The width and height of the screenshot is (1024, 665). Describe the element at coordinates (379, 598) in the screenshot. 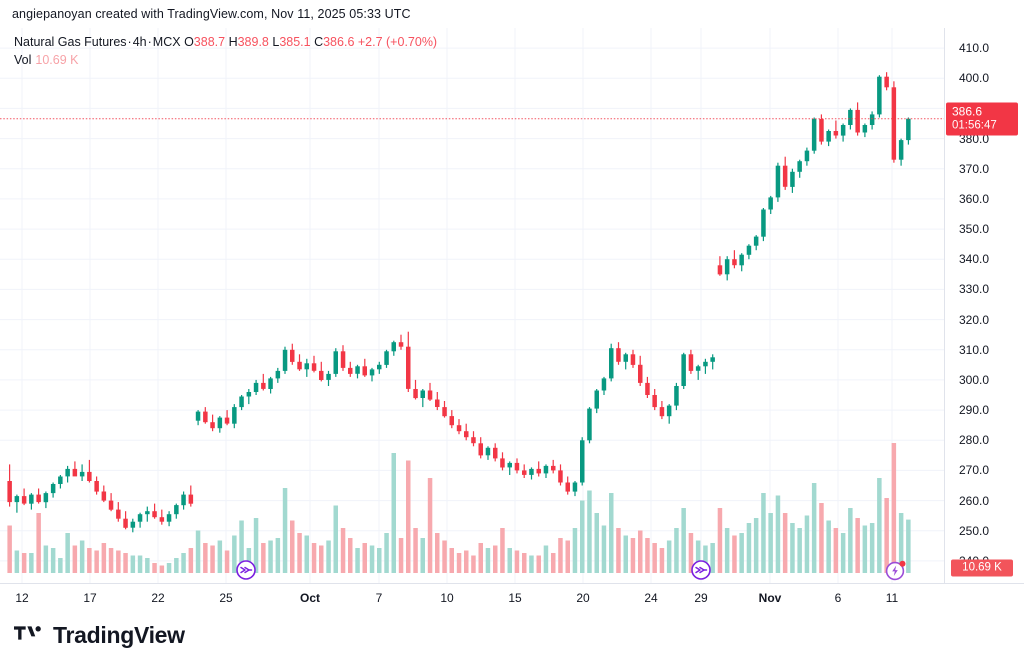

I see `time-tick: 7` at that location.